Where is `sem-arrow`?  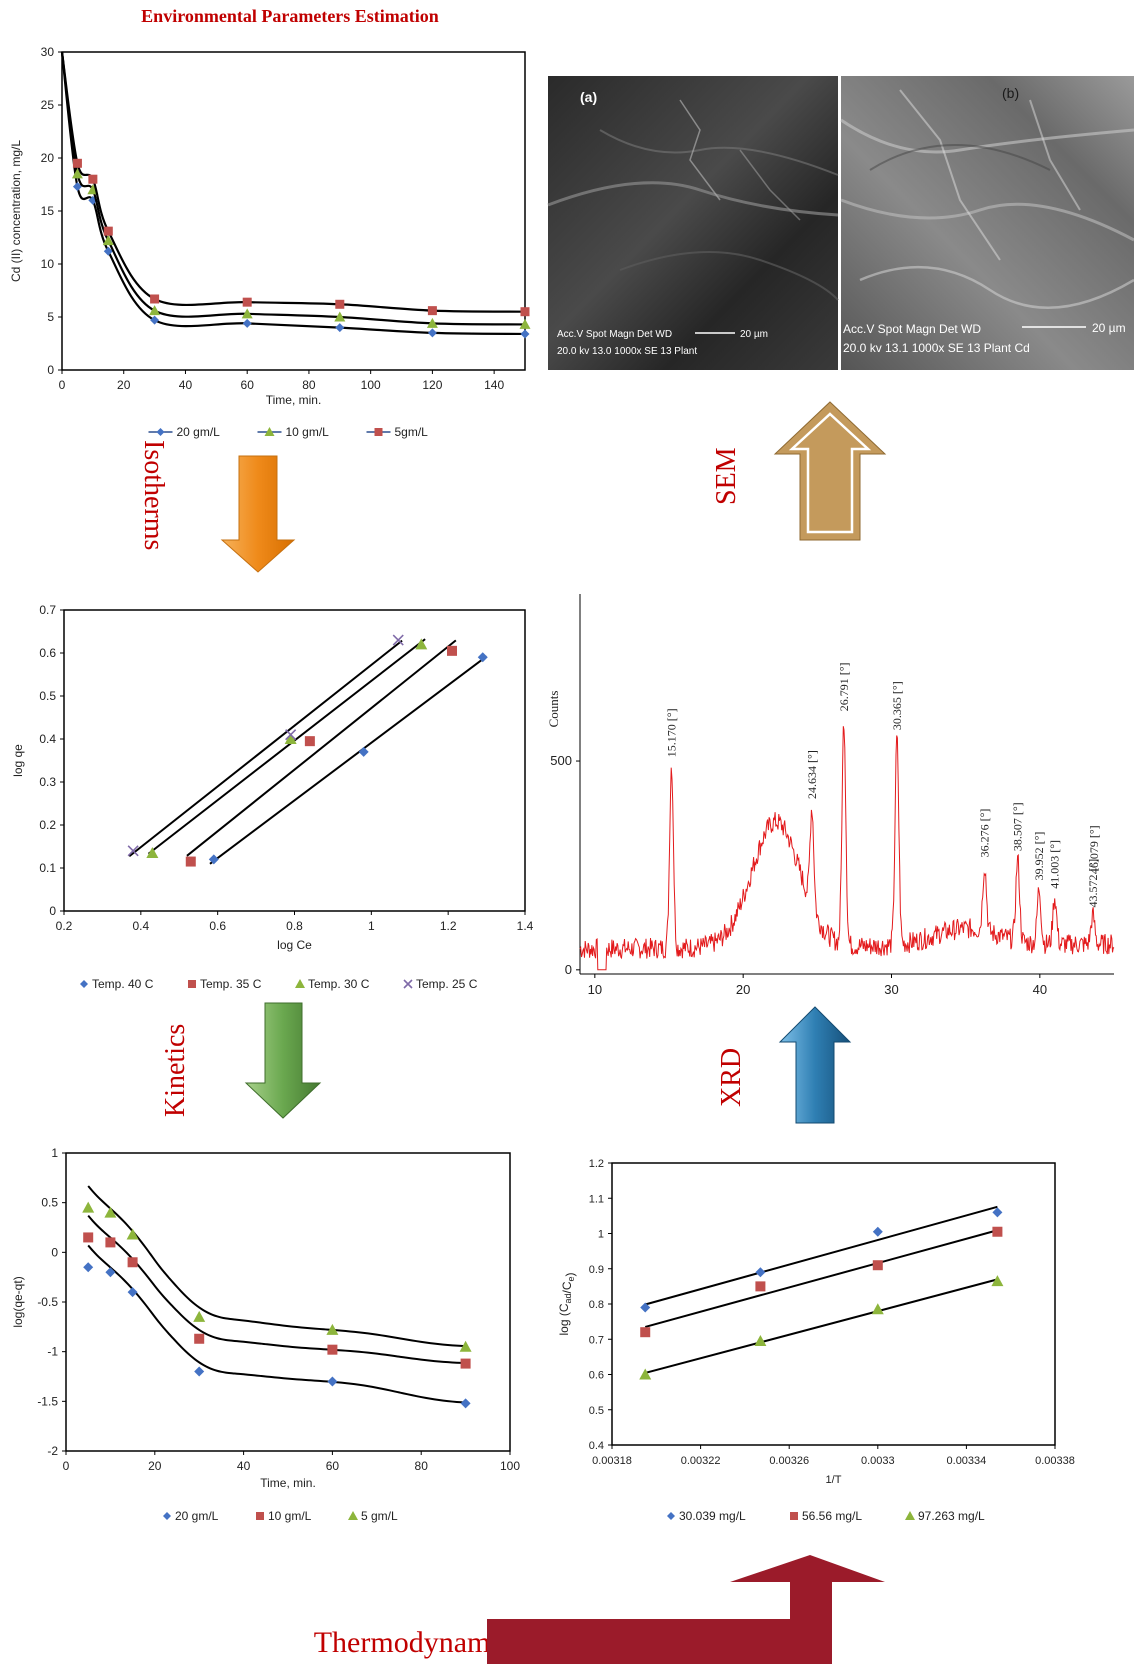 sem-arrow is located at coordinates (830, 471).